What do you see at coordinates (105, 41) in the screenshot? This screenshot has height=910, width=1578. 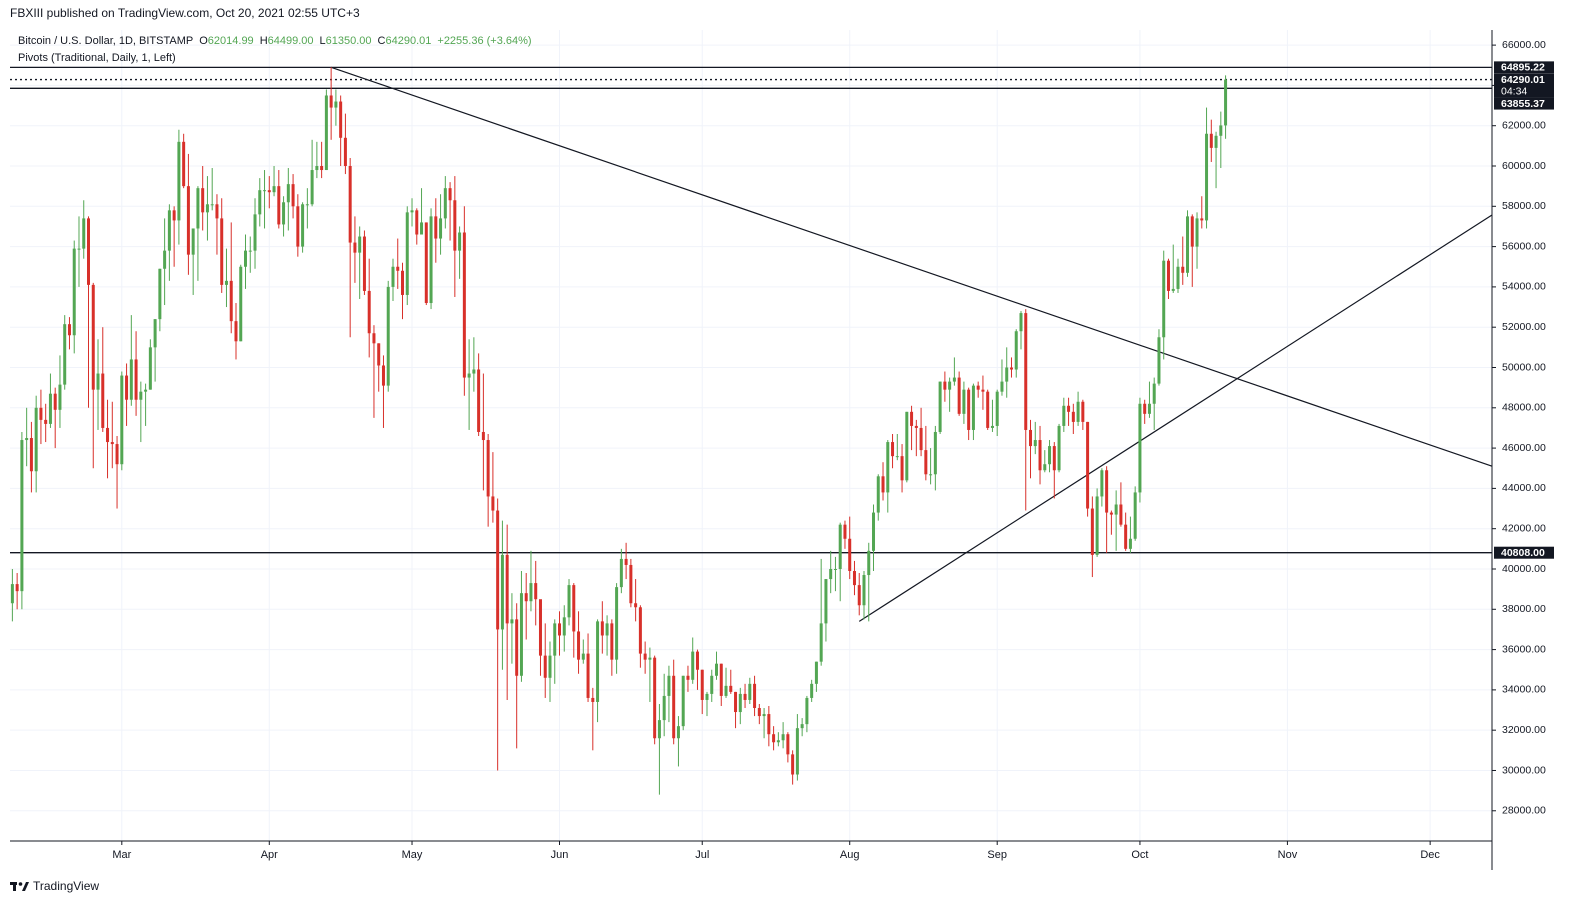 I see `symbol-title: Bitcoin / U.S. Dollar, 1D, BITSTAMP` at bounding box center [105, 41].